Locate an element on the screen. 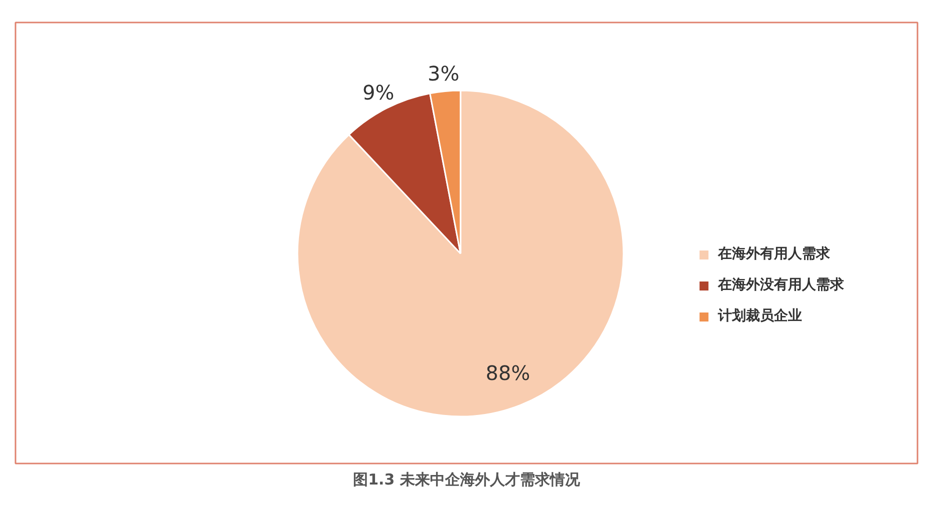  data-label: 3% is located at coordinates (444, 73).